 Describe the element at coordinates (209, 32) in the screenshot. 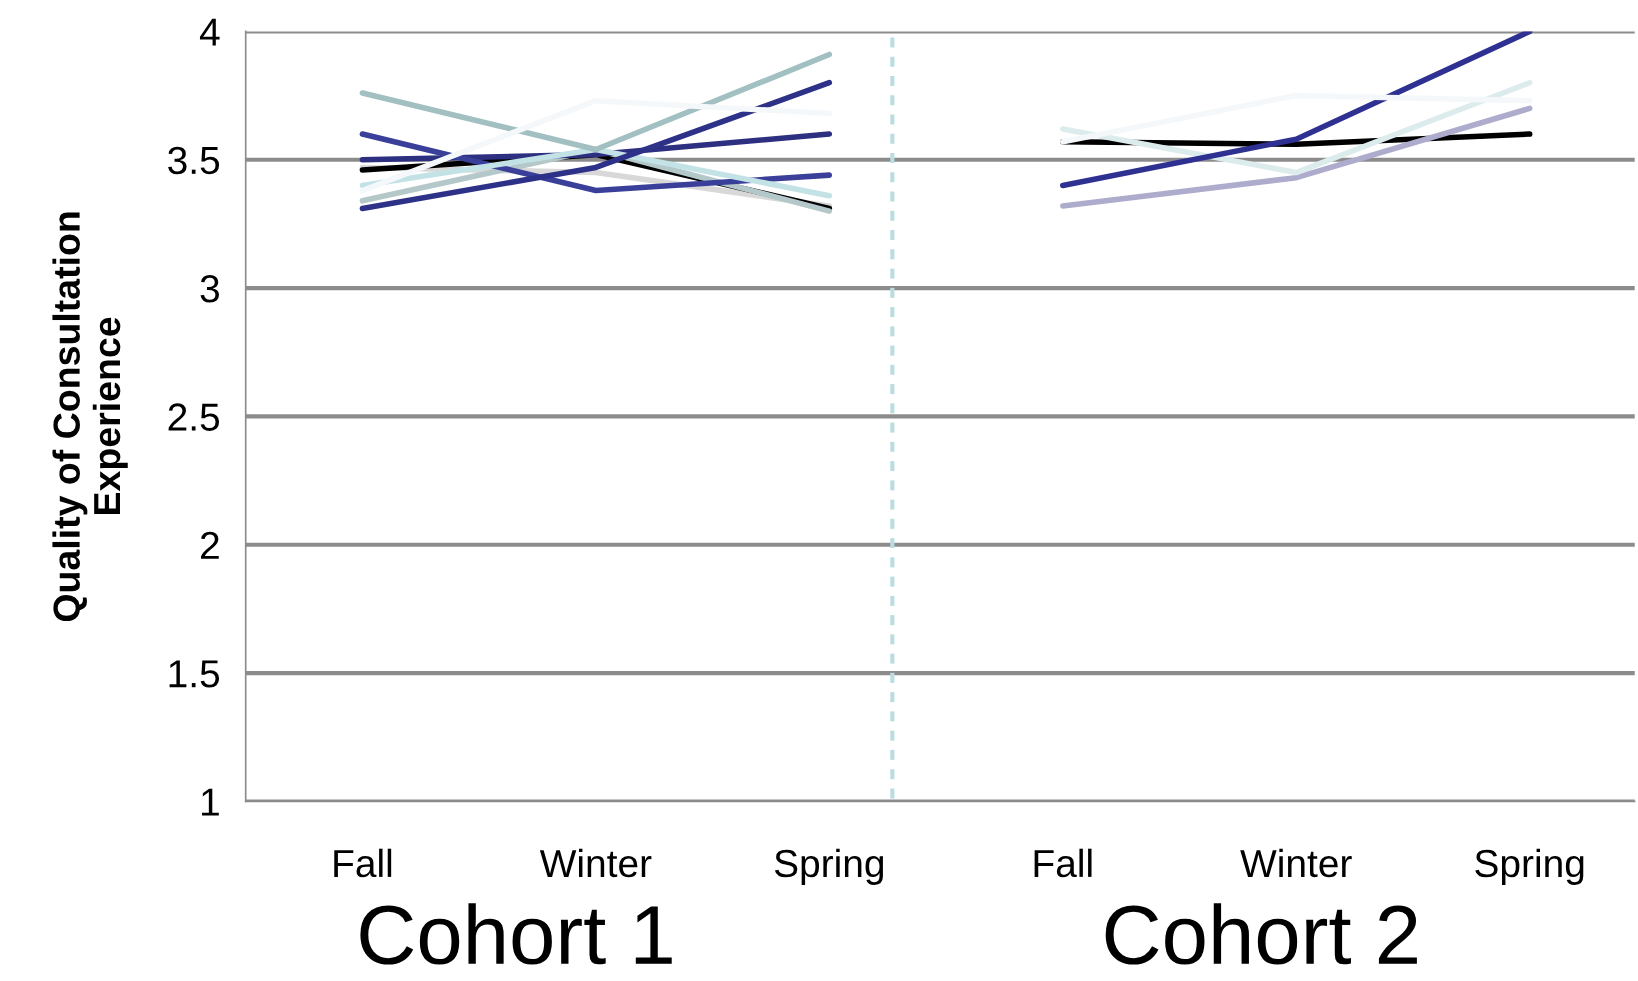

I see `y-tick-label: 4` at that location.